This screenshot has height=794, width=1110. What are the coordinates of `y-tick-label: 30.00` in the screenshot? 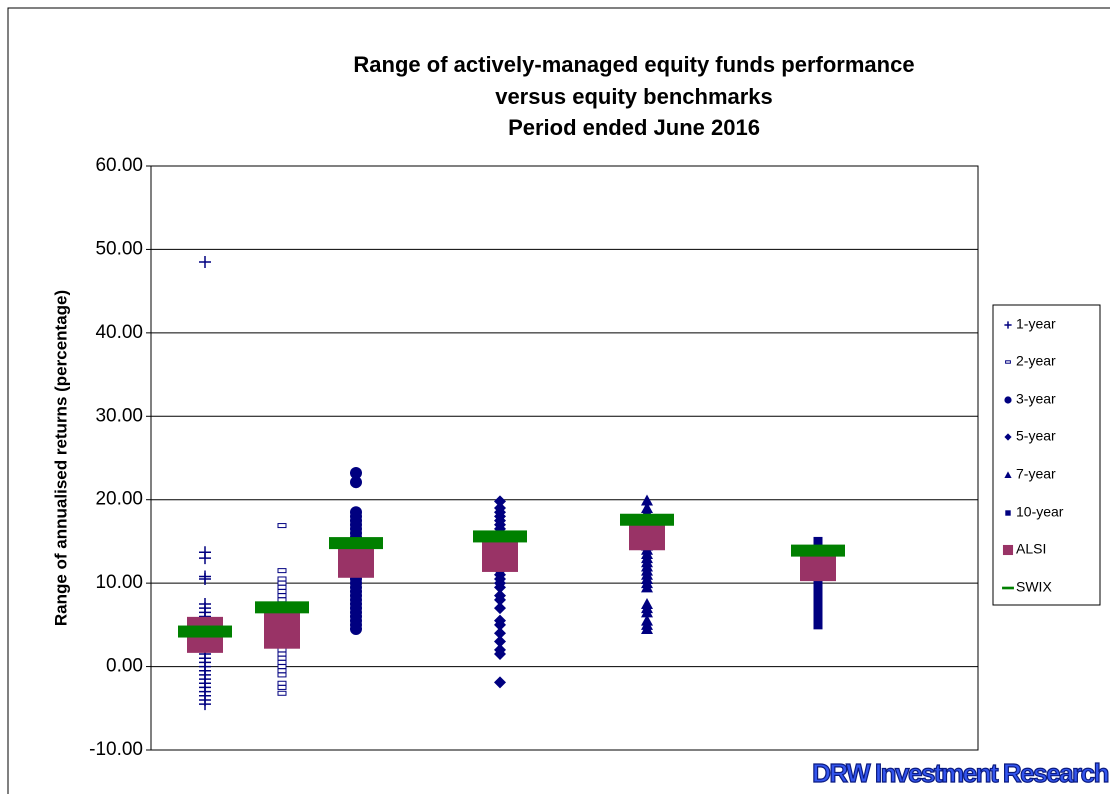 It's located at (119, 415).